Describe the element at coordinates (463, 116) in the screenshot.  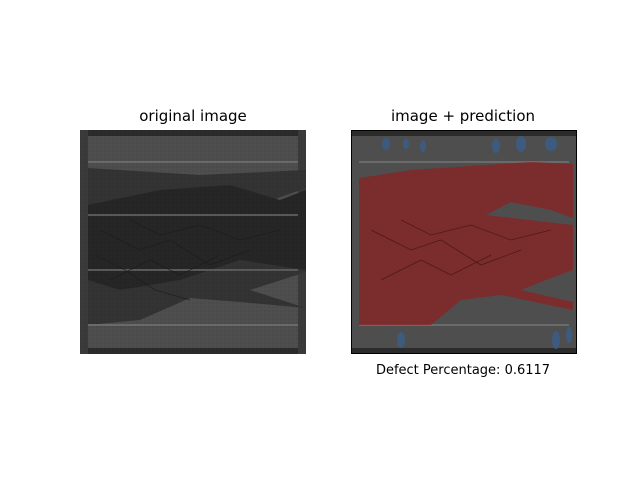
I see `prediction-image-title: image + prediction` at that location.